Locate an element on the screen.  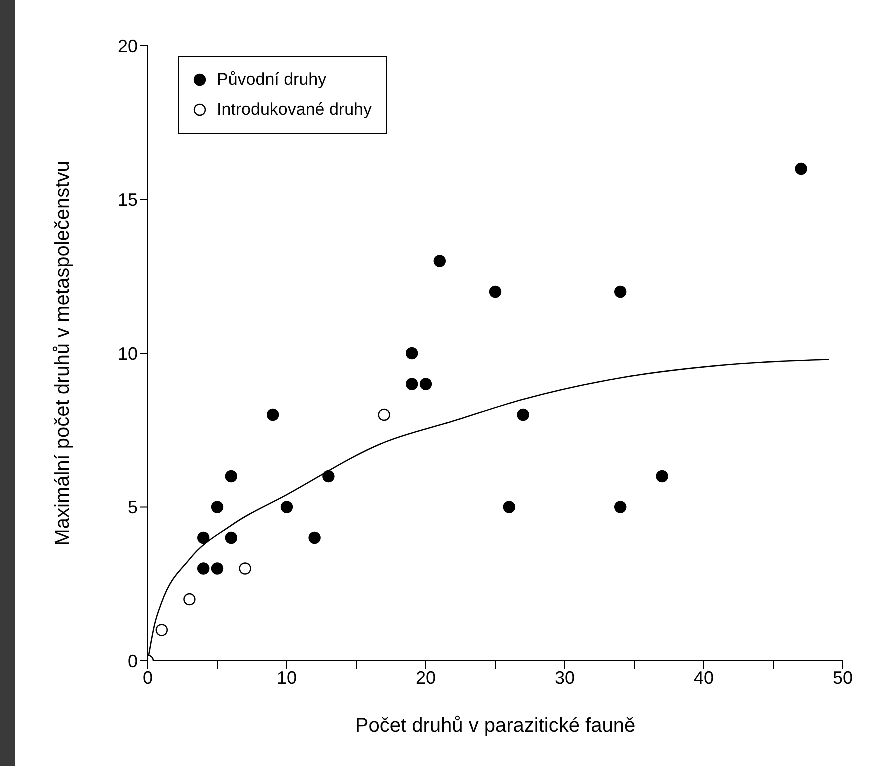
x-tick-label: 0 is located at coordinates (148, 678).